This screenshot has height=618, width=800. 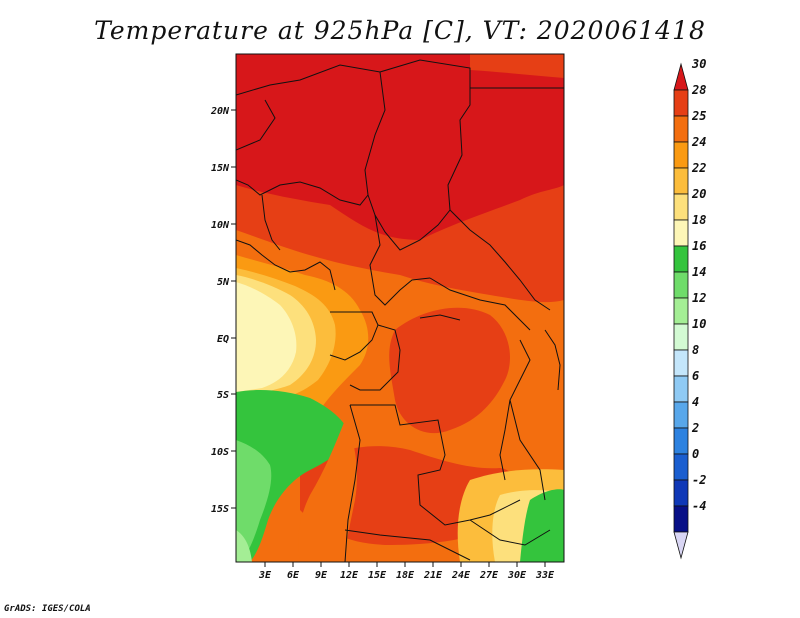 I want to click on lon-label: 9E, so click(x=321, y=575).